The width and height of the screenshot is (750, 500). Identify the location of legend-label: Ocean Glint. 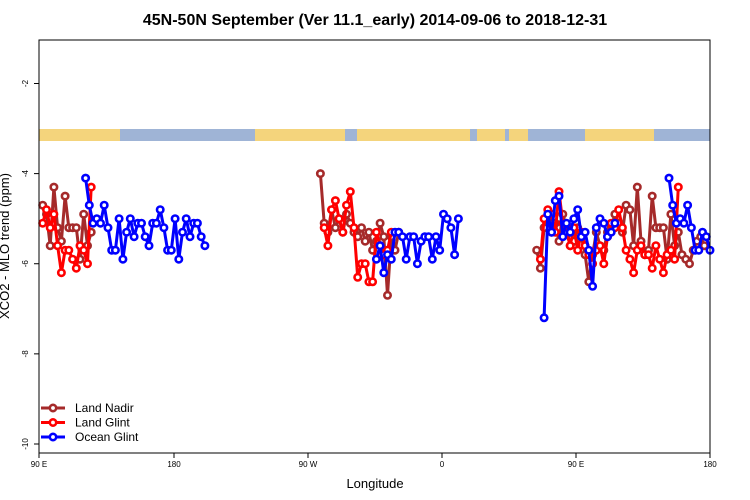
(107, 437).